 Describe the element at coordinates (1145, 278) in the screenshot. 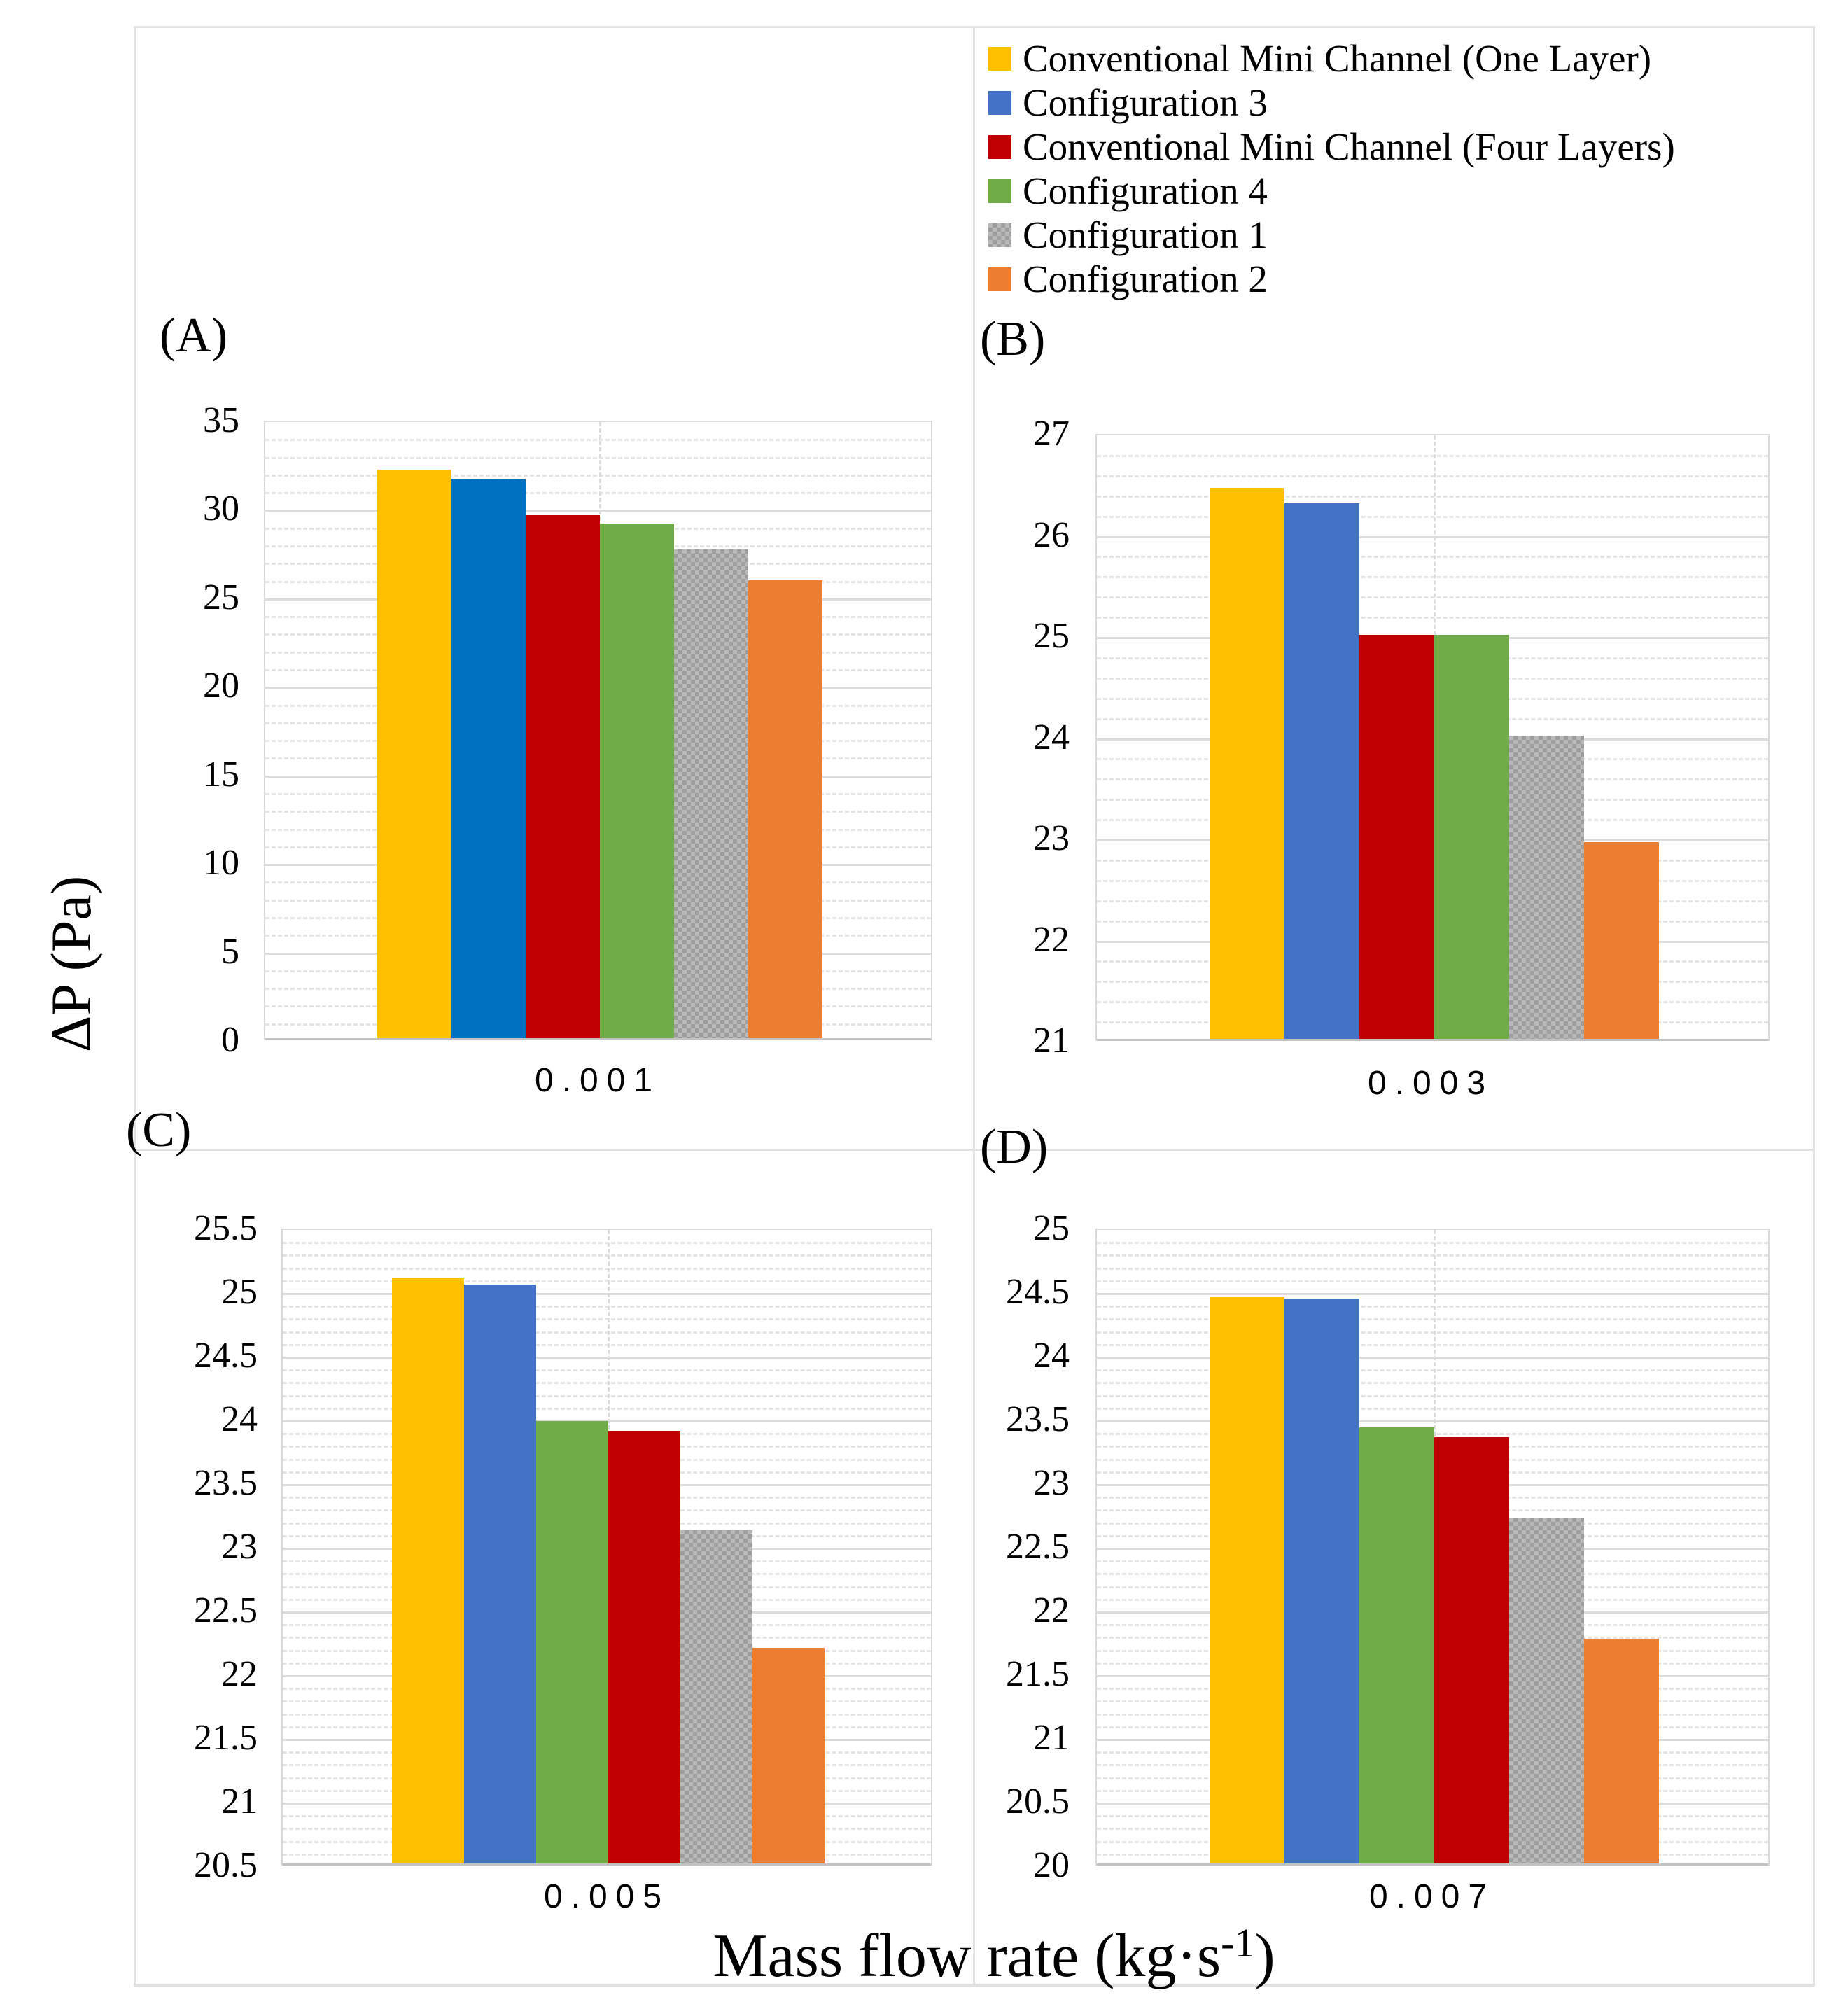

I see `legend-item-label: Configuration 2` at that location.